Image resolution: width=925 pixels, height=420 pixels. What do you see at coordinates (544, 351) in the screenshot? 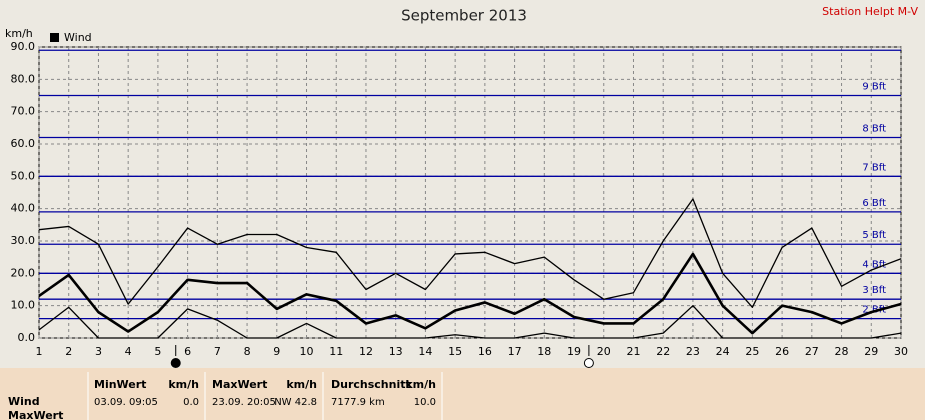
I see `x-tick-label: 18` at bounding box center [544, 351].